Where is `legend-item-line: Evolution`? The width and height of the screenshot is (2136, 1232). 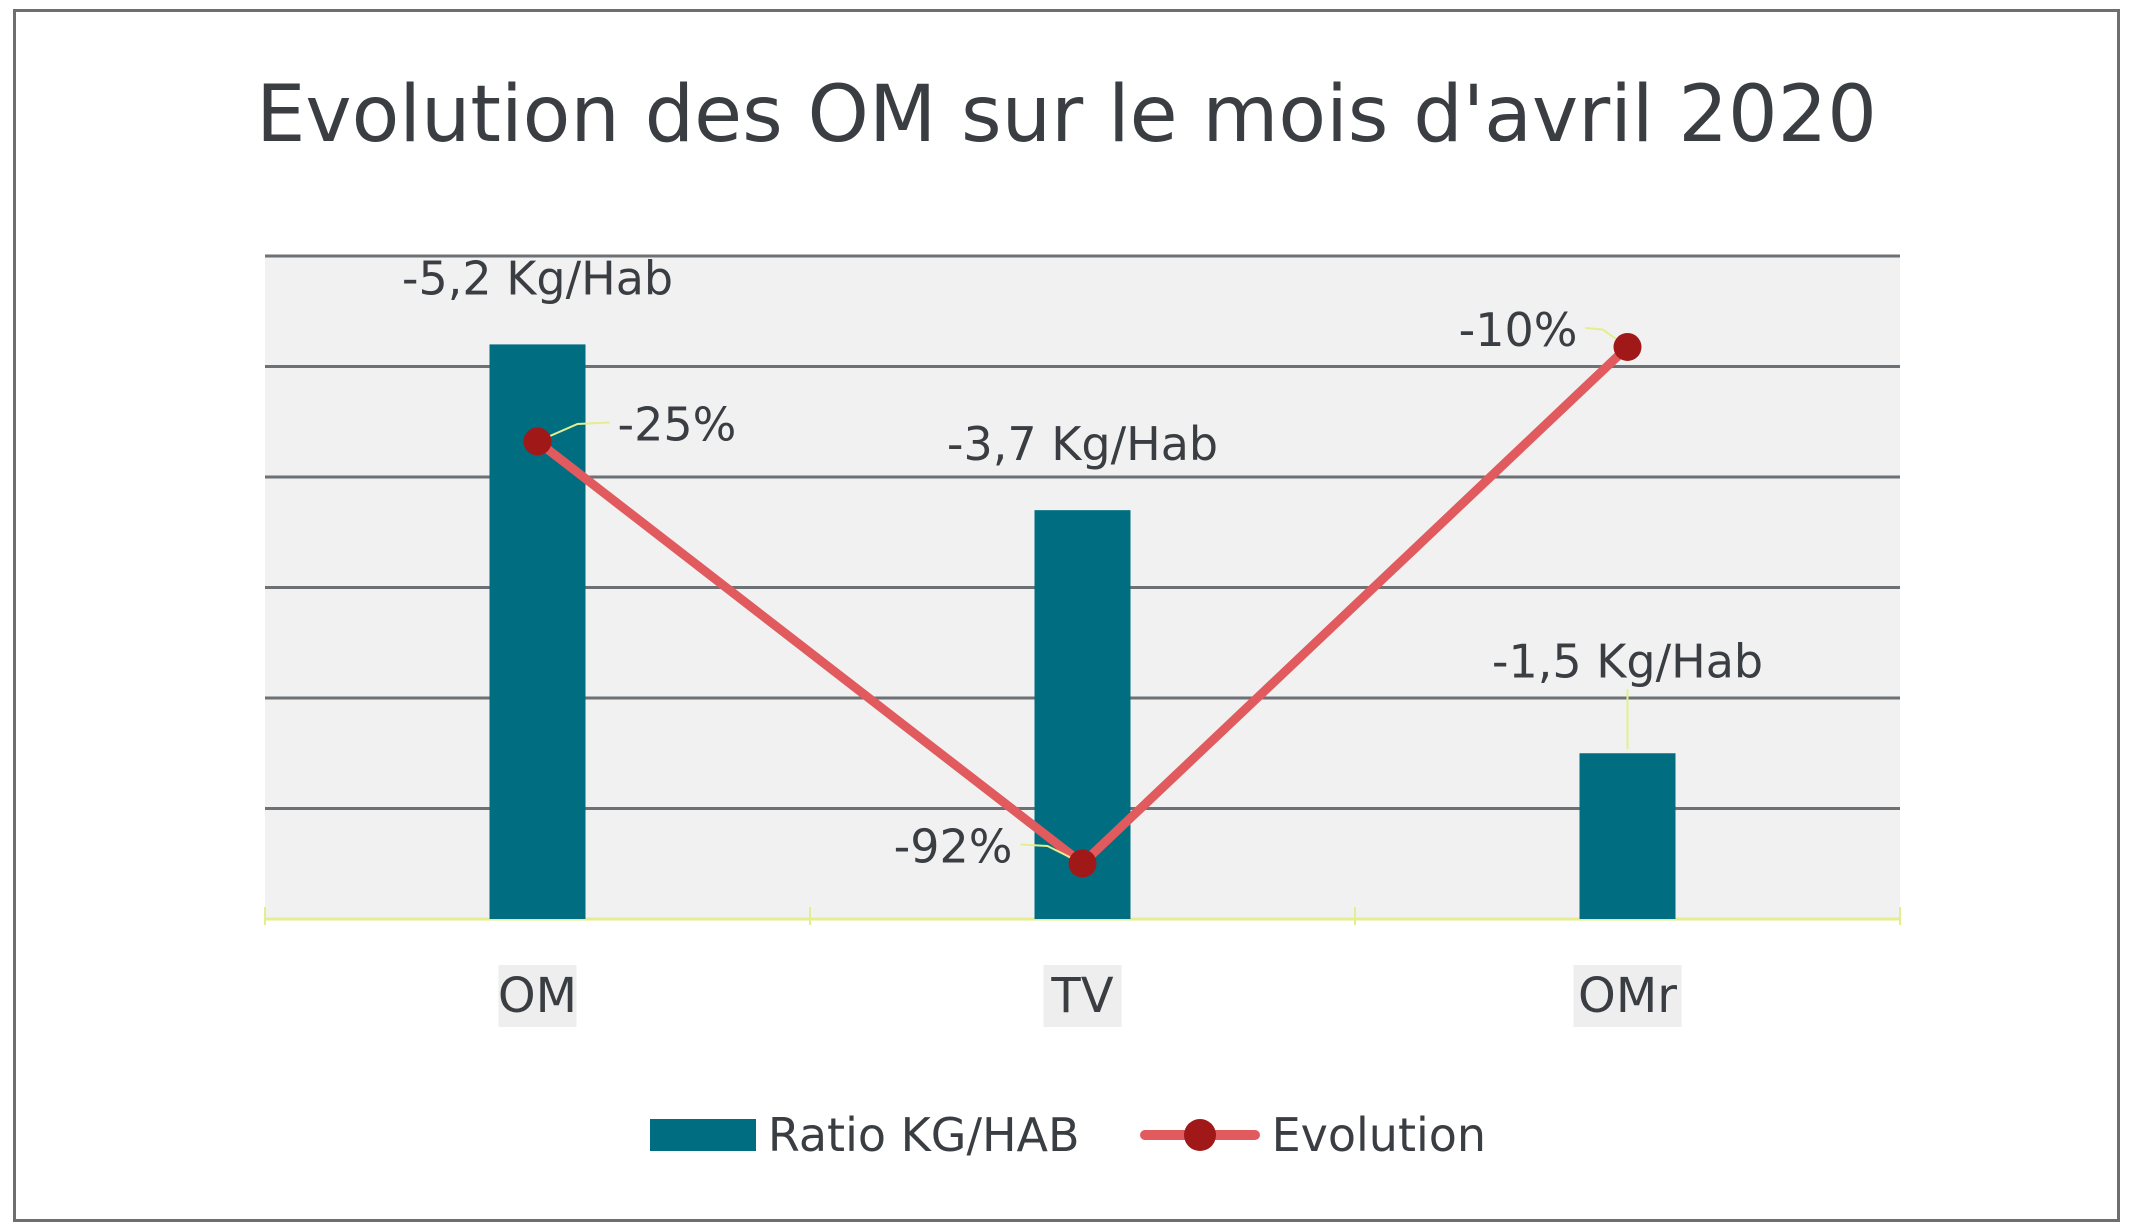 legend-item-line: Evolution is located at coordinates (1313, 1135).